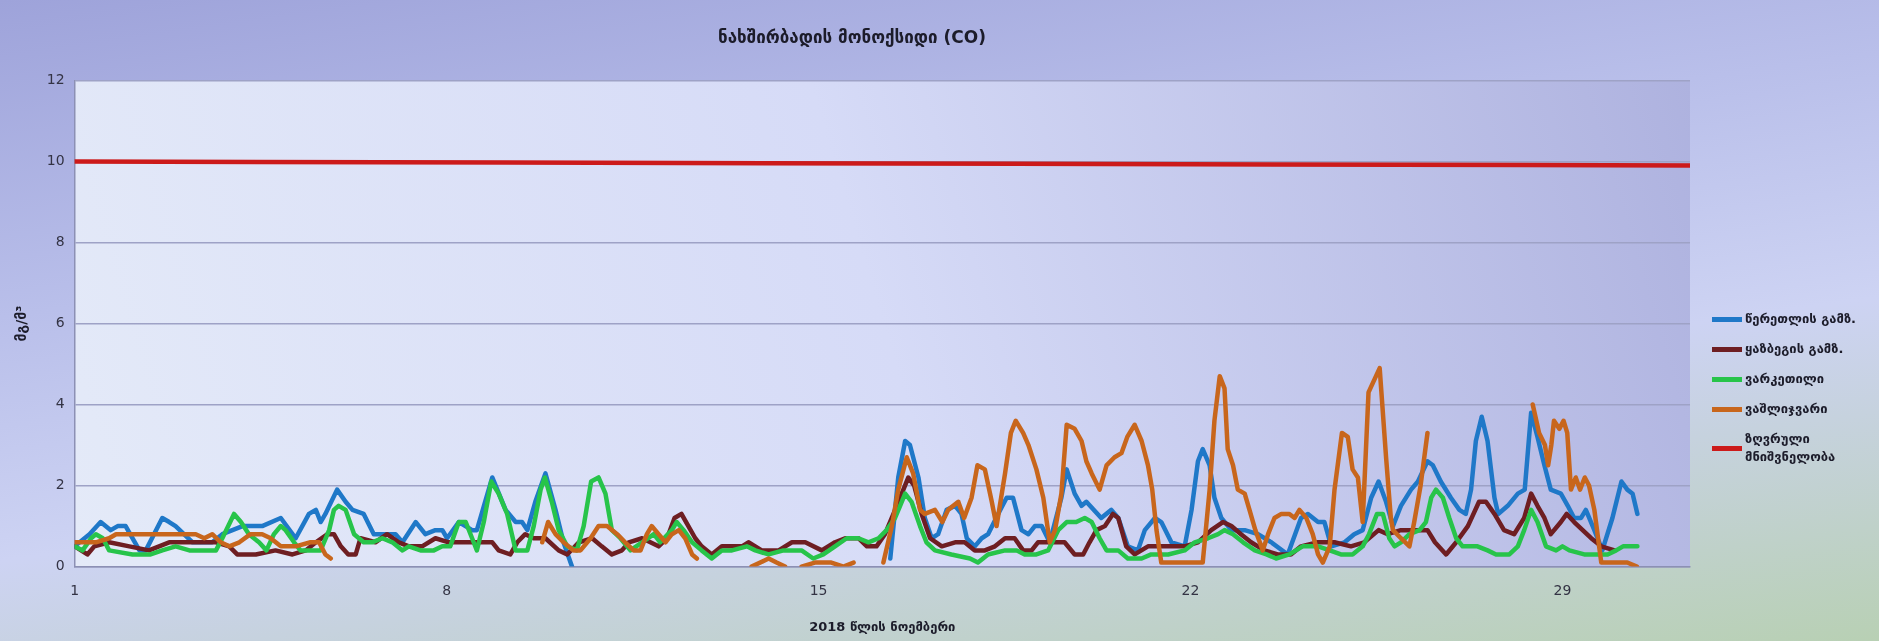 This screenshot has height=641, width=1879. I want to click on legend-label: წერეთლის გამზ., so click(1801, 319).